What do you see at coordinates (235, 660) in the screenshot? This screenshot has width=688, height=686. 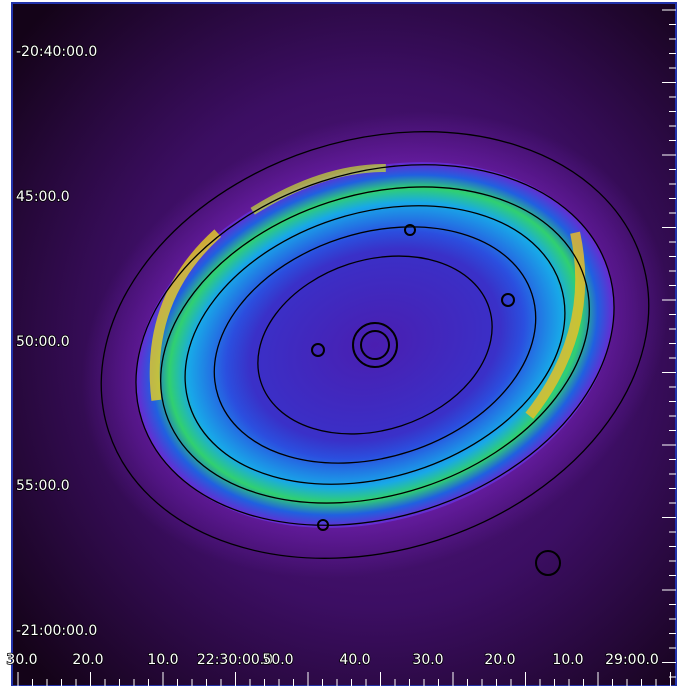 I see `x-axis-label: 22:30:00.0` at bounding box center [235, 660].